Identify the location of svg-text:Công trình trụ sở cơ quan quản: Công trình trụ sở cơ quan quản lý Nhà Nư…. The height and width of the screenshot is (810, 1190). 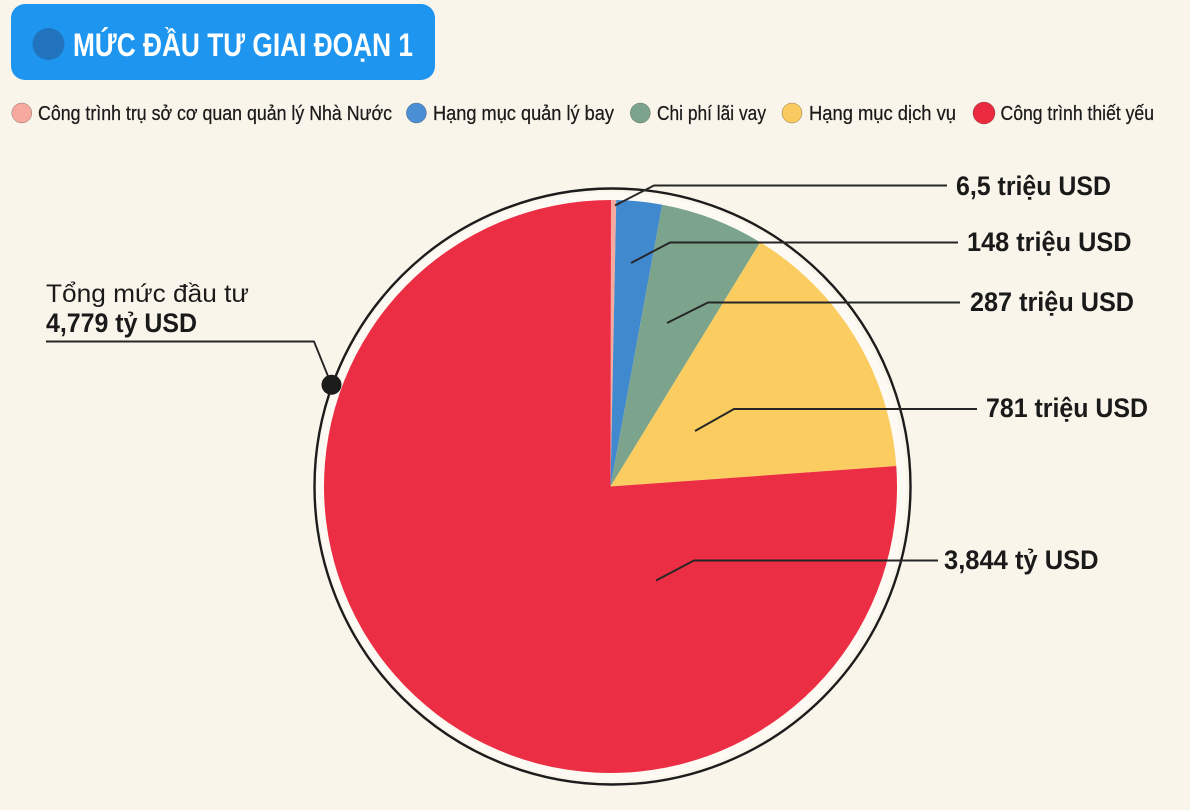
(215, 114).